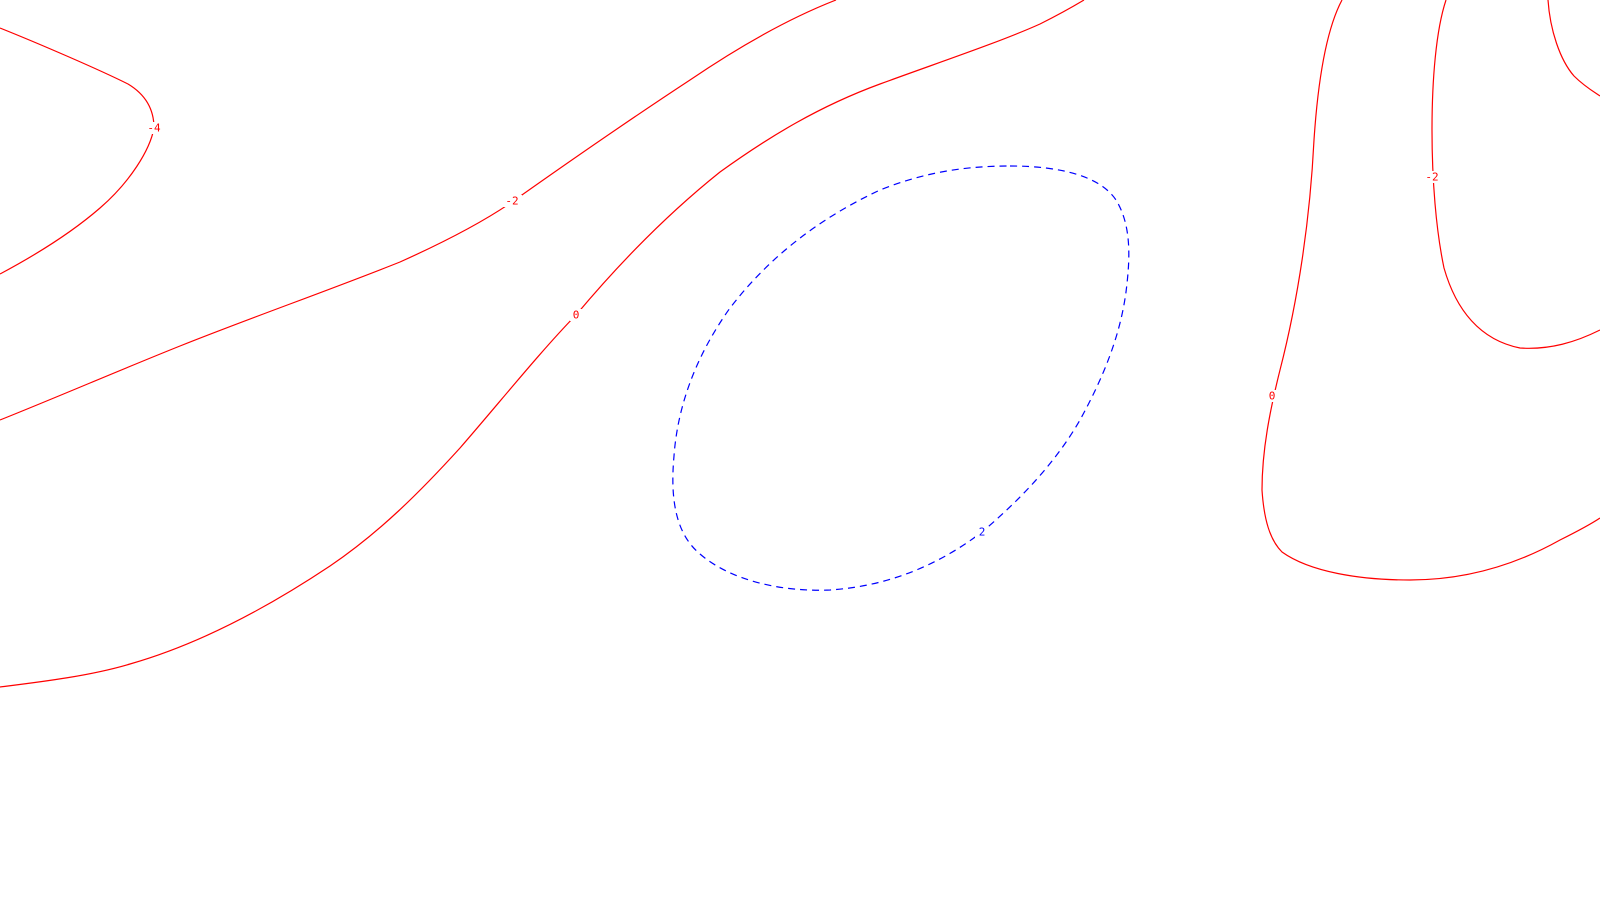  What do you see at coordinates (1573, 48) in the screenshot?
I see `contour-line-upper-right-curl` at bounding box center [1573, 48].